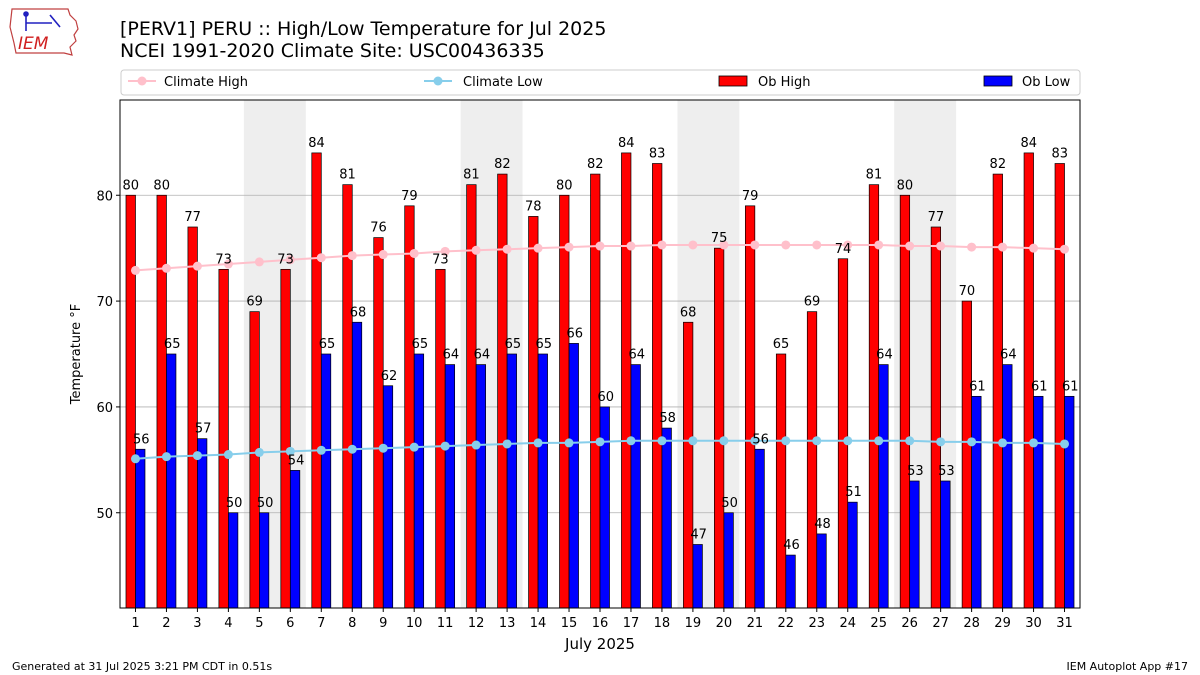  Describe the element at coordinates (909, 623) in the screenshot. I see `x-tick-label-26: 26` at that location.